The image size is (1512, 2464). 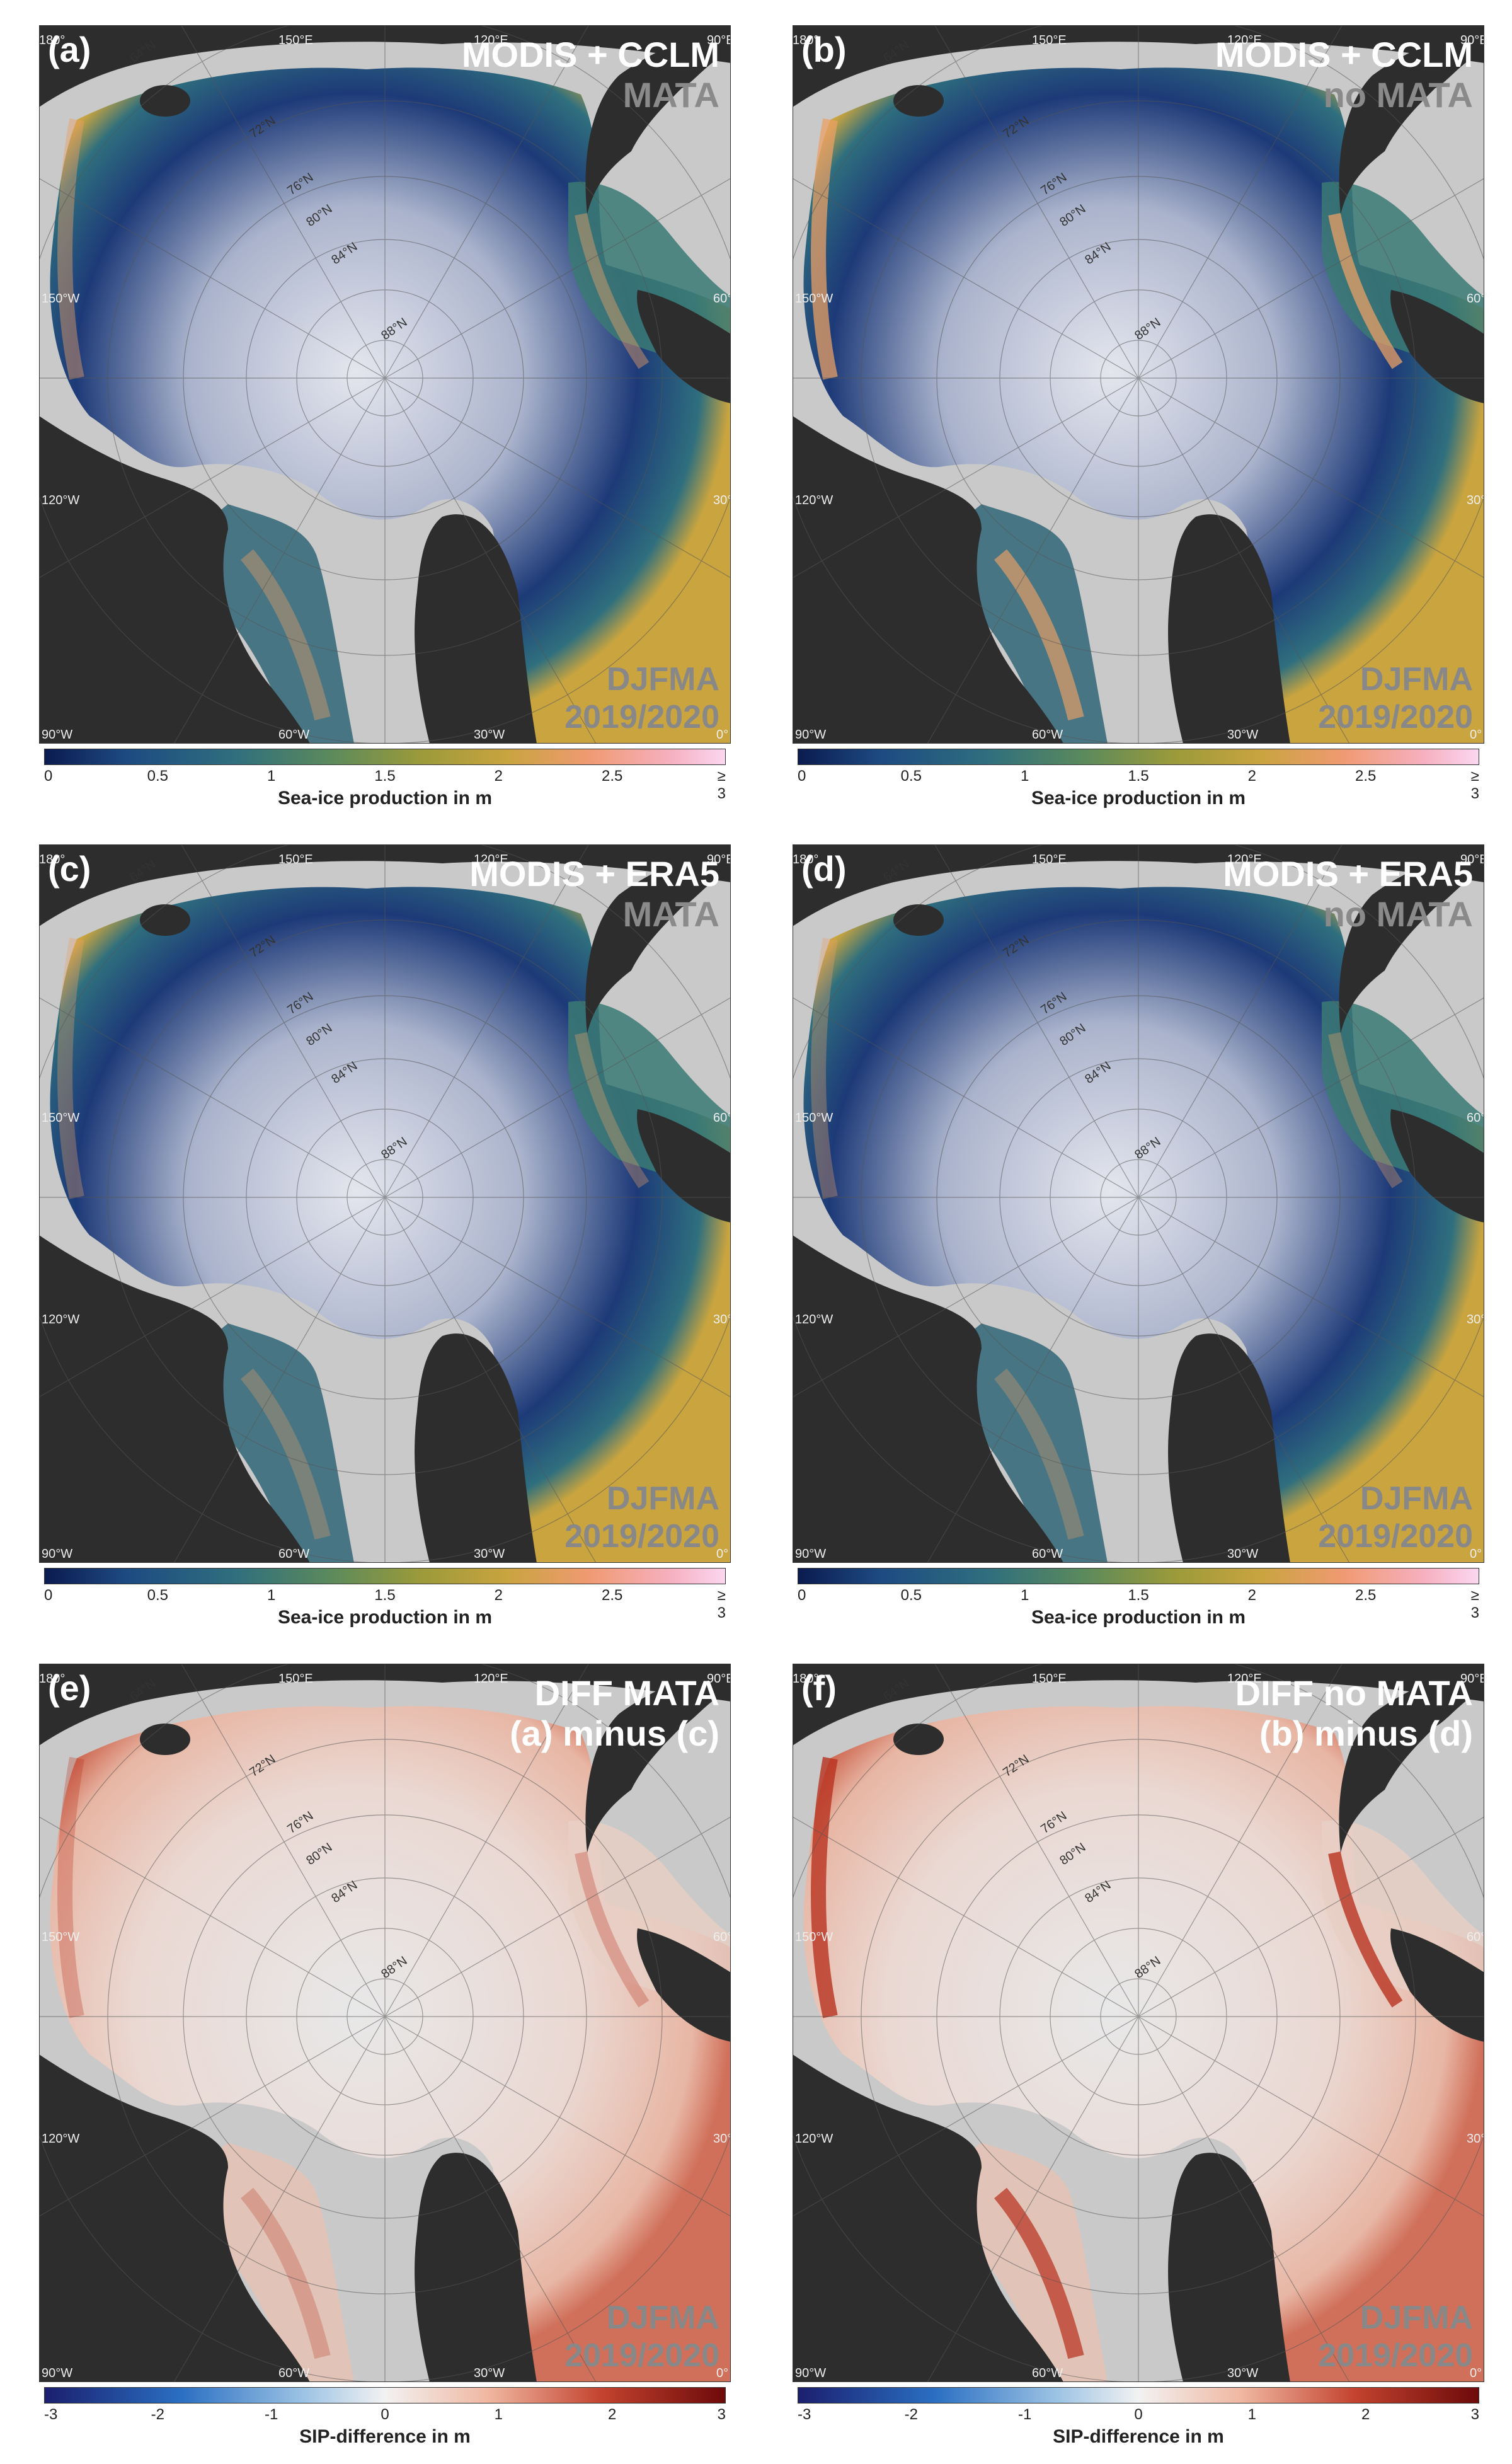 What do you see at coordinates (911, 1595) in the screenshot?
I see `colorbar-tick: 0.5` at bounding box center [911, 1595].